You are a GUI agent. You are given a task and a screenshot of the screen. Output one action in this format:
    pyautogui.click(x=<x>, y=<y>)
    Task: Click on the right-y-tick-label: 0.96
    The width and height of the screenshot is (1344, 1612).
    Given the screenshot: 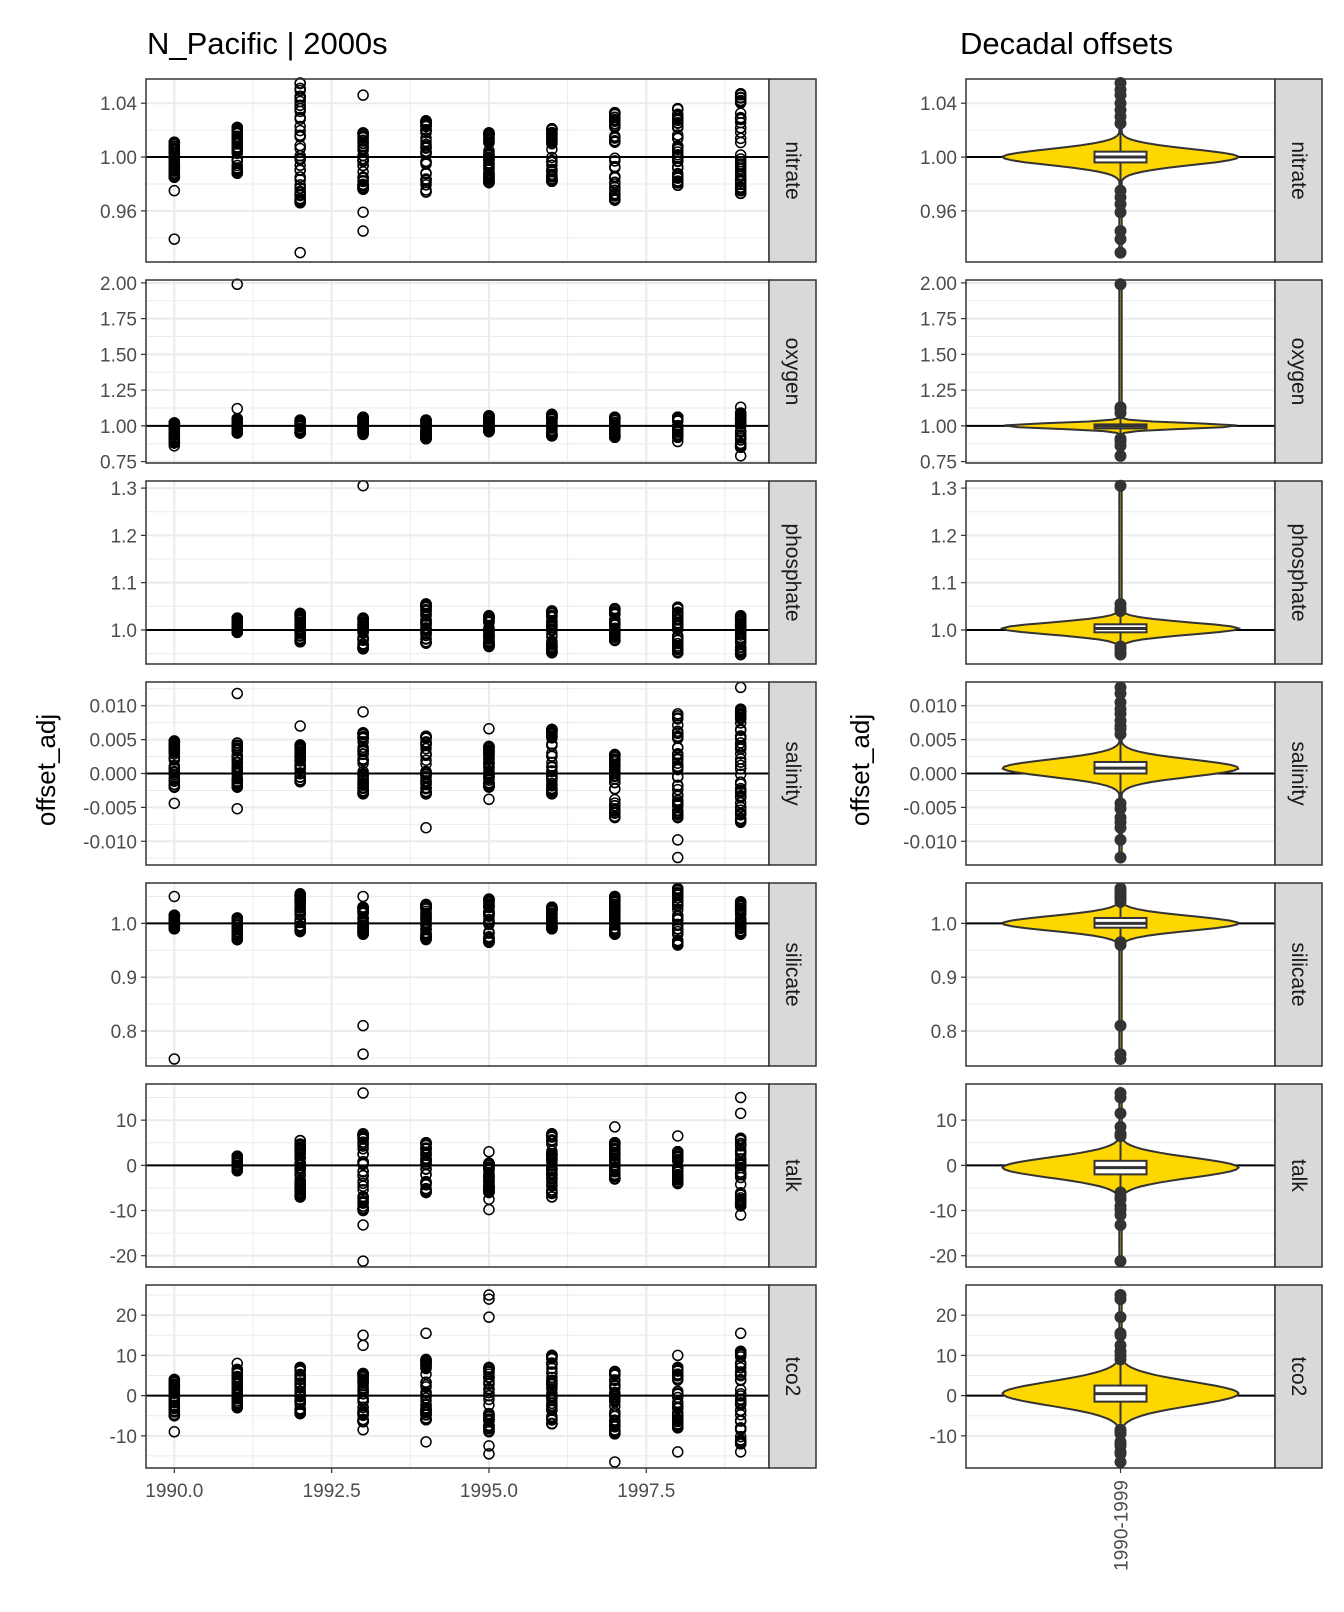 What is the action you would take?
    pyautogui.click(x=938, y=212)
    